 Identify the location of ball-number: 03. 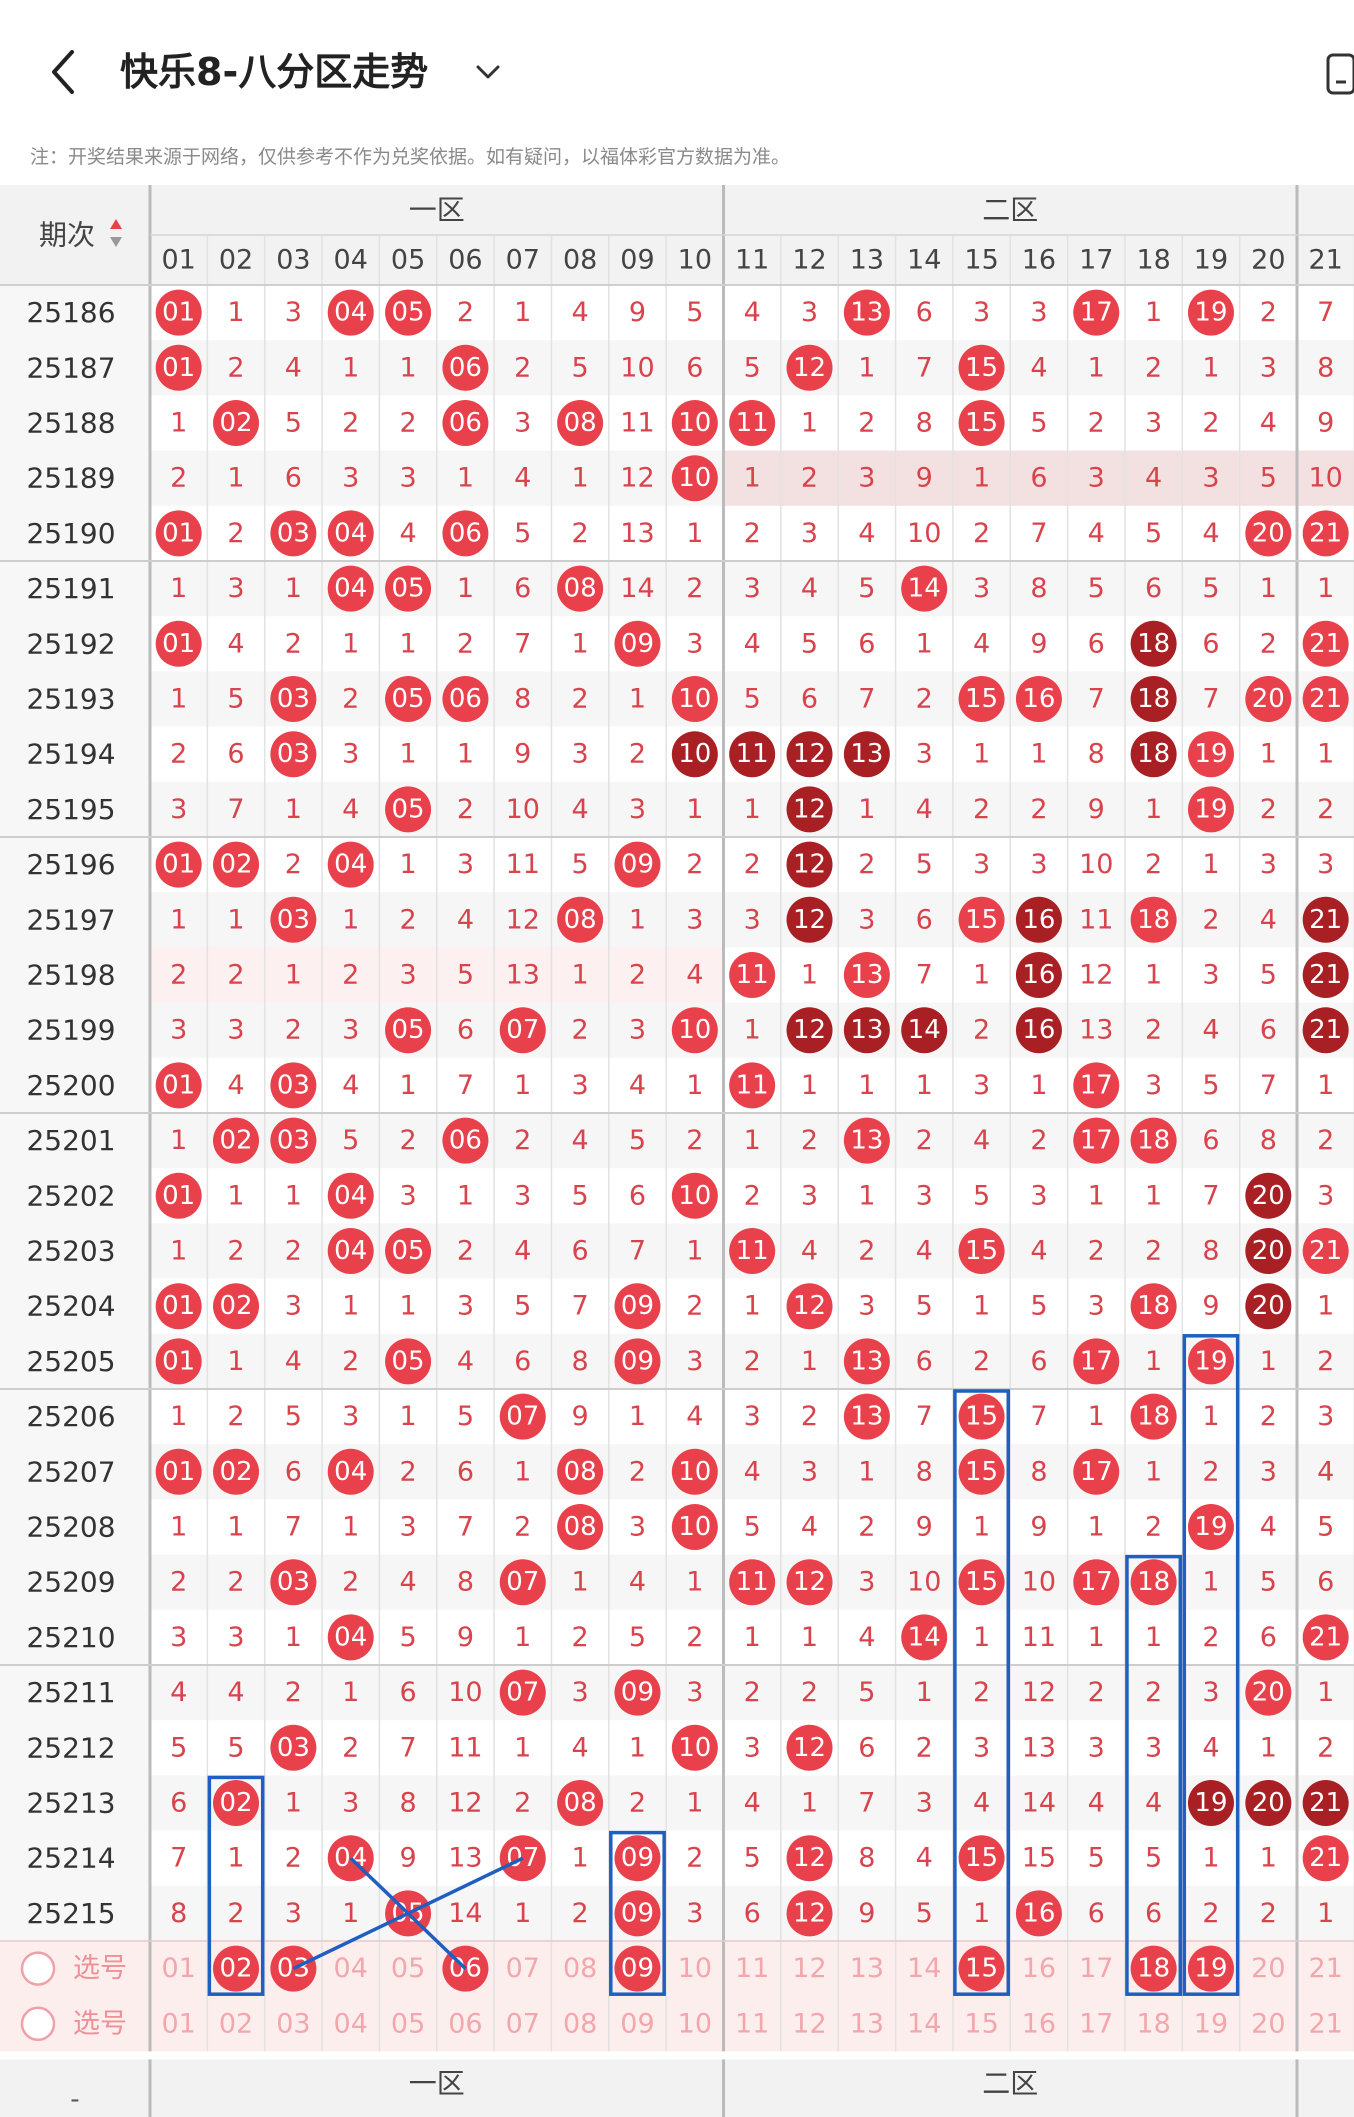
(293, 699).